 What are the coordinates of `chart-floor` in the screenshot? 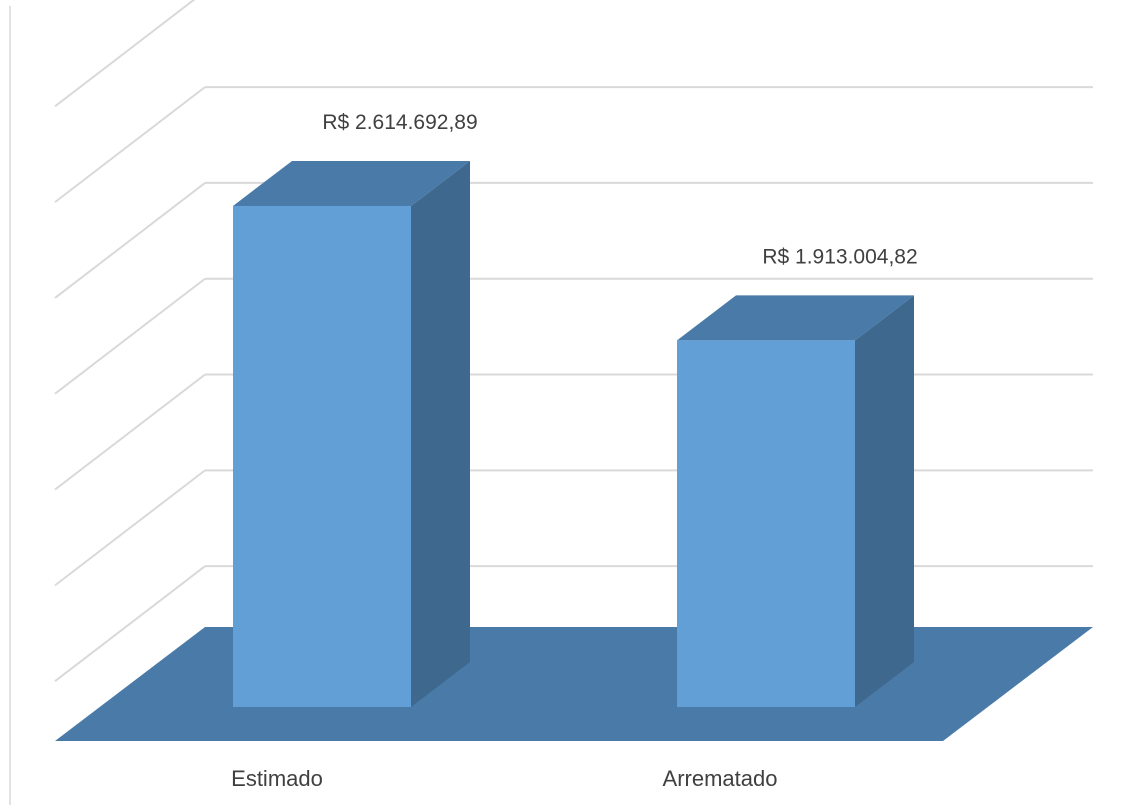 It's located at (574, 684).